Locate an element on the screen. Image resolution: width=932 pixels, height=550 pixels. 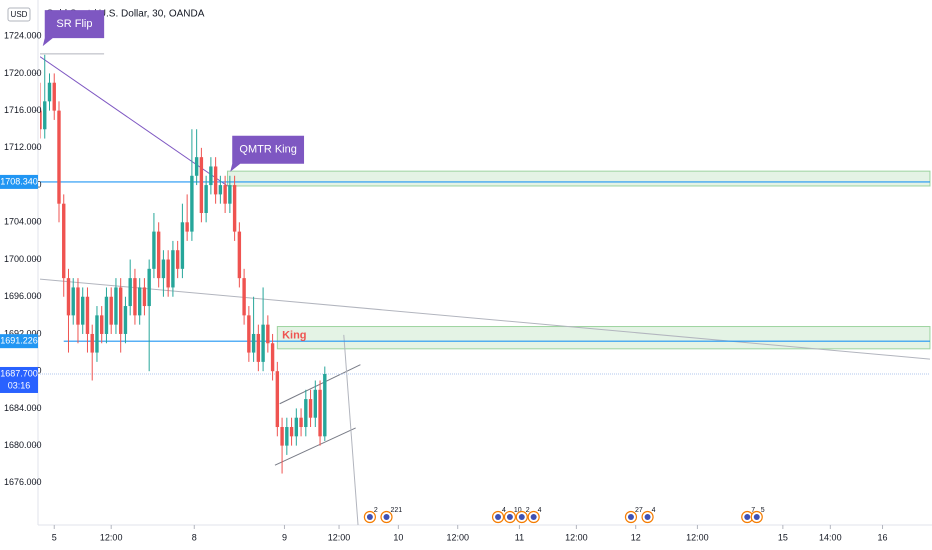
x-tick-label: 15 is located at coordinates (783, 537).